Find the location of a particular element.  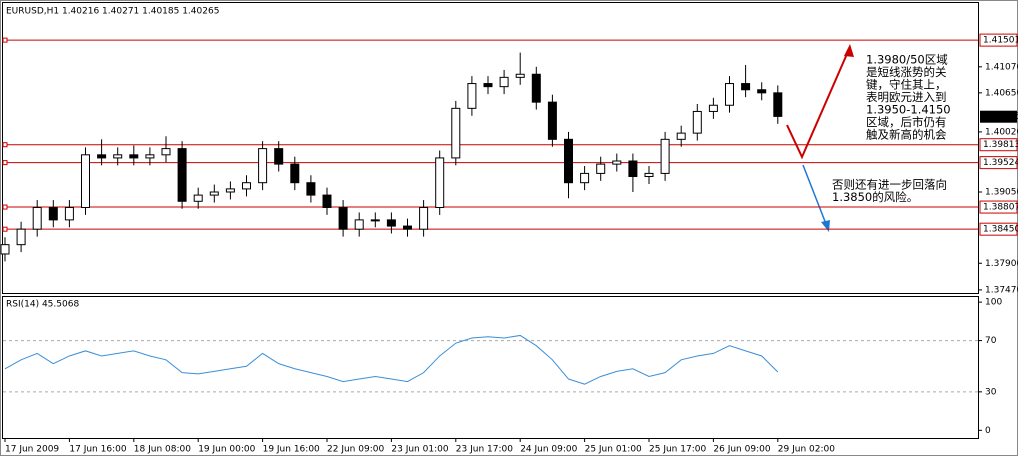

y-tick-label: 1.39050 is located at coordinates (1001, 192).